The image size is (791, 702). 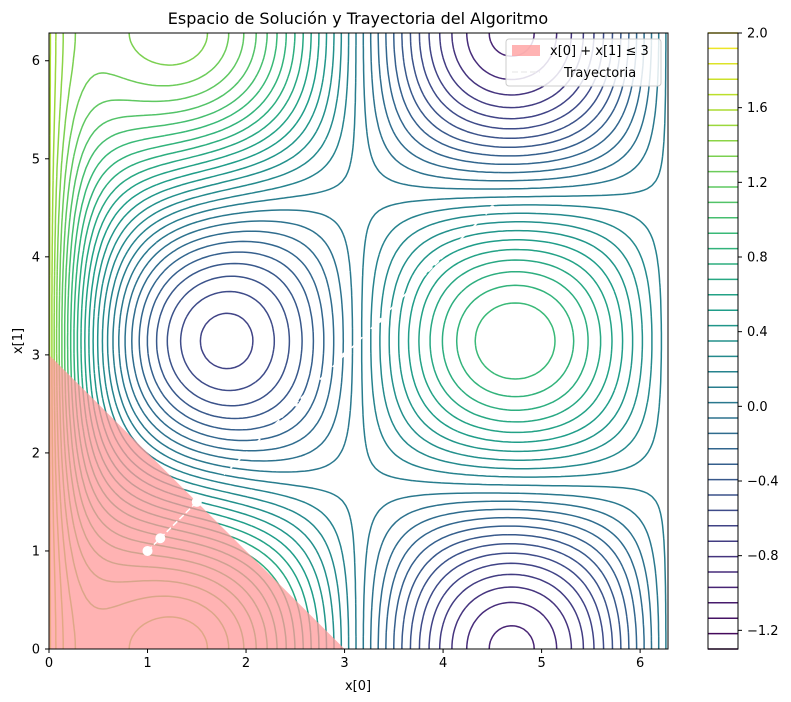 I want to click on colorbar-frame, so click(x=723, y=341).